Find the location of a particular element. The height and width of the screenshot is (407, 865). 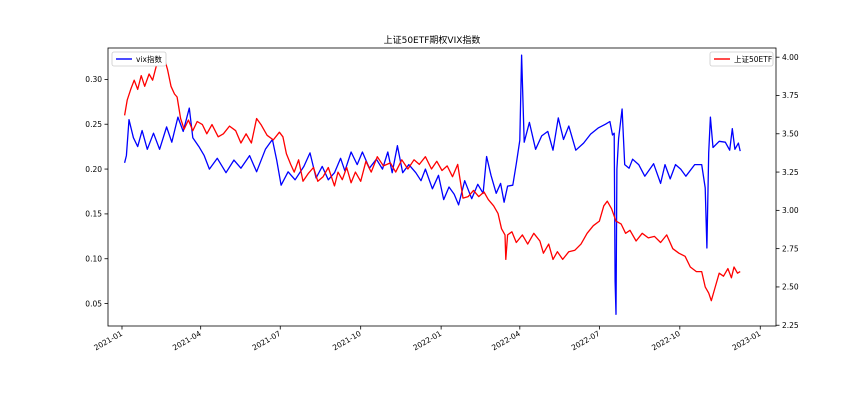

x-tick-label: 2022-01 is located at coordinates (427, 341).